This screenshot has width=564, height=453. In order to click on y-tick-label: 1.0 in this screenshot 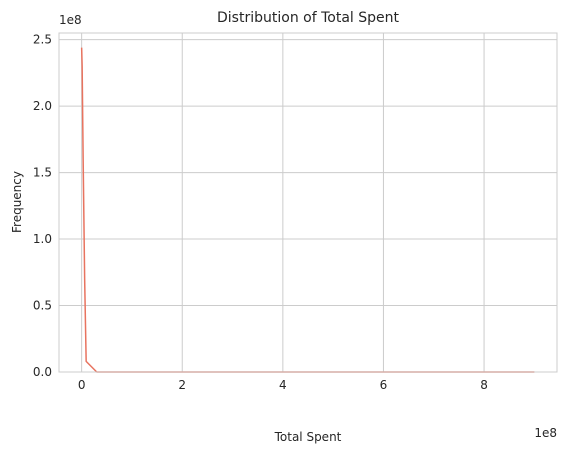, I will do `click(42, 239)`.